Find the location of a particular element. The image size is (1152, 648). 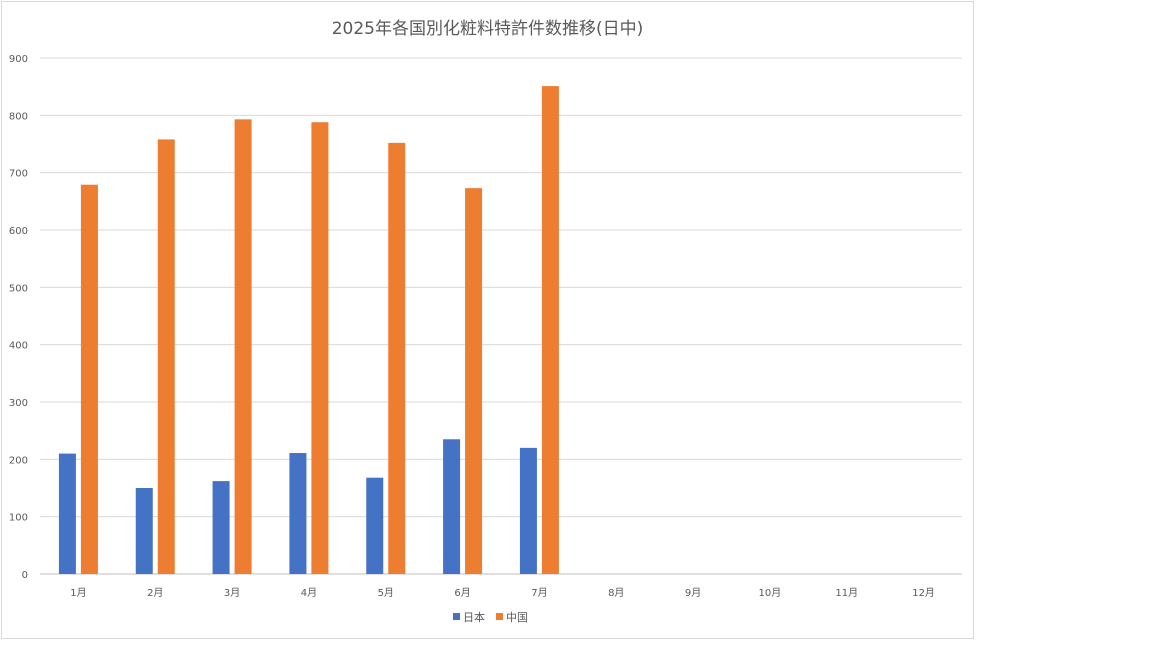

x-tick-label: 10月 is located at coordinates (770, 593).